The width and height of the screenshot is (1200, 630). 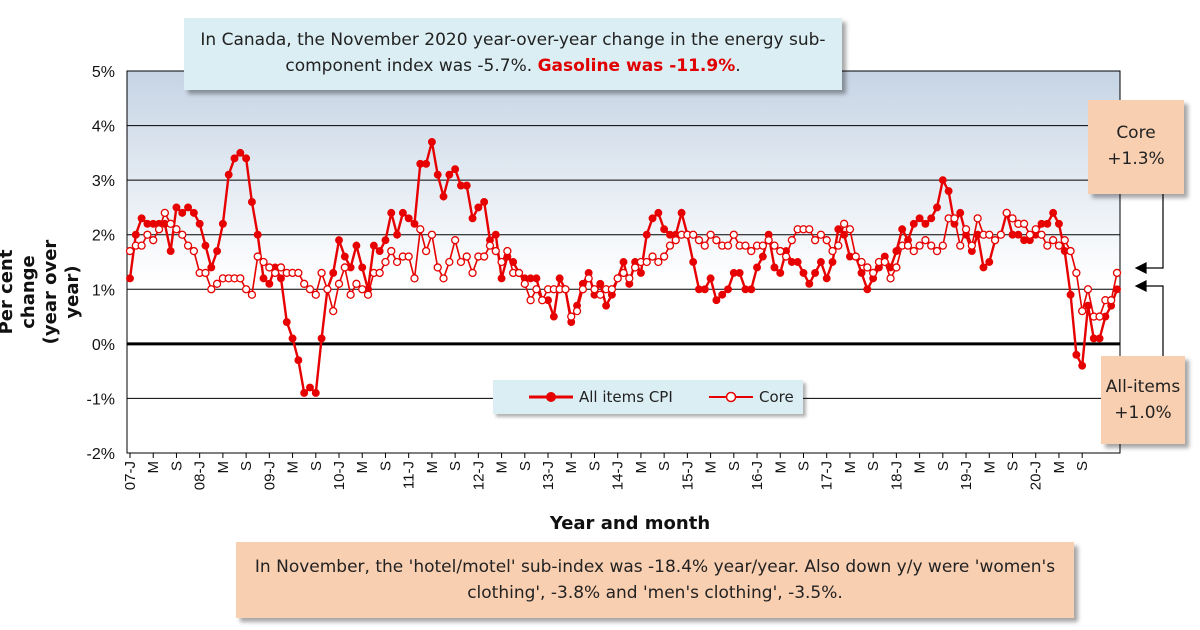 What do you see at coordinates (636, 66) in the screenshot?
I see `gasoline-highlight: Gasoline was -11.9%` at bounding box center [636, 66].